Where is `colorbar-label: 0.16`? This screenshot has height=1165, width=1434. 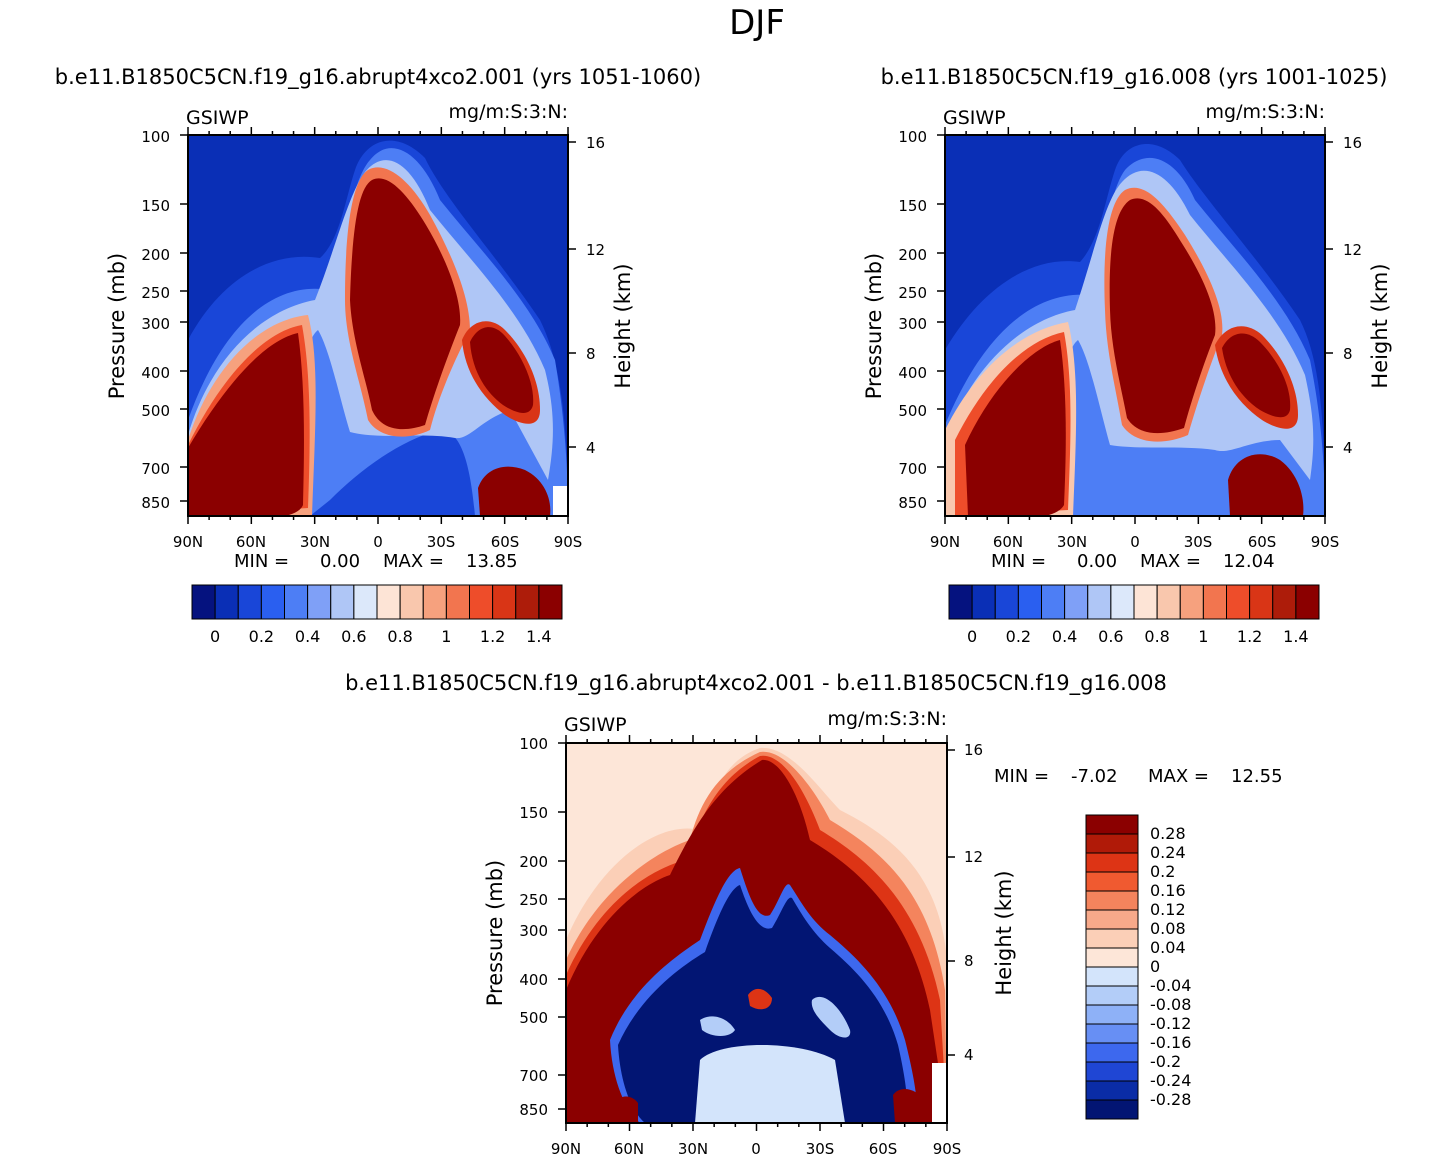 colorbar-label: 0.16 is located at coordinates (1168, 890).